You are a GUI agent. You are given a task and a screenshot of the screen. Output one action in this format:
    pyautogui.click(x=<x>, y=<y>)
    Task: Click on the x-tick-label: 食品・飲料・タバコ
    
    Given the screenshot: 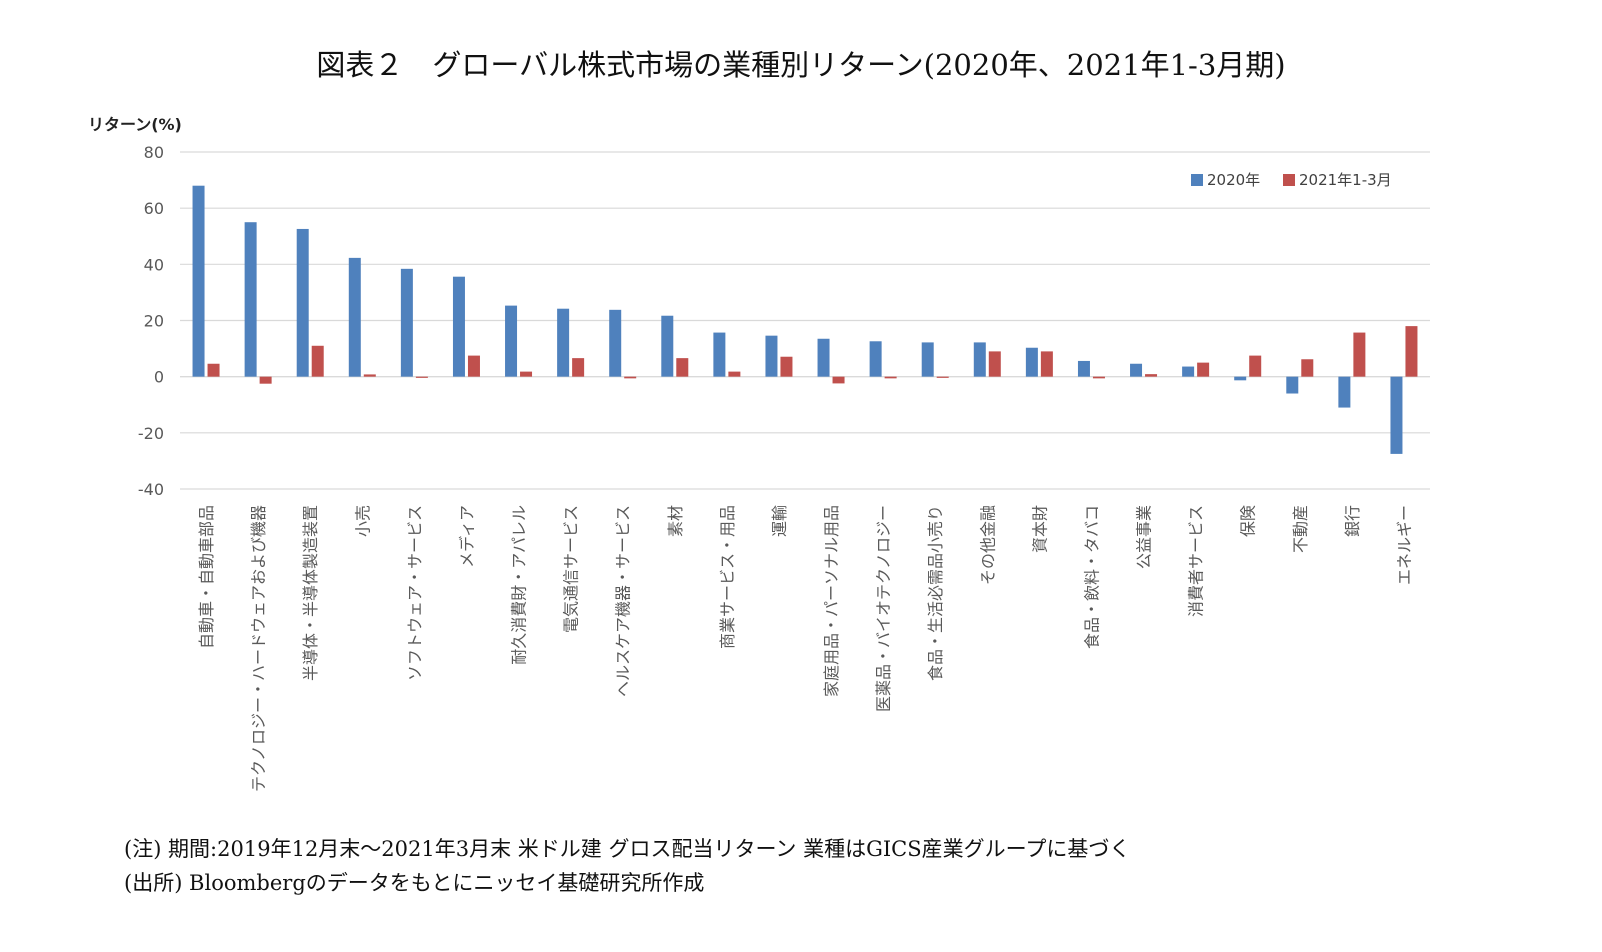 What is the action you would take?
    pyautogui.click(x=1091, y=577)
    